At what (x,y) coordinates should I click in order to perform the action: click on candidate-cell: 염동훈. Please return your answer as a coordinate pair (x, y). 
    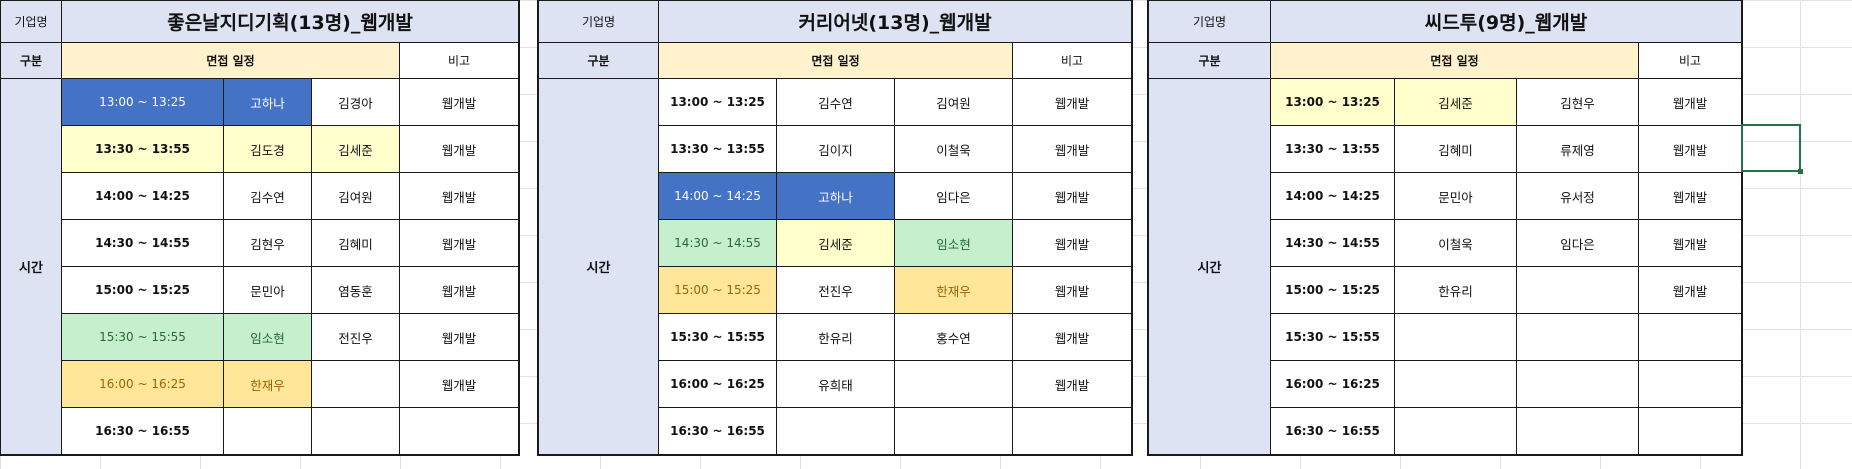
    Looking at the image, I should click on (355, 290).